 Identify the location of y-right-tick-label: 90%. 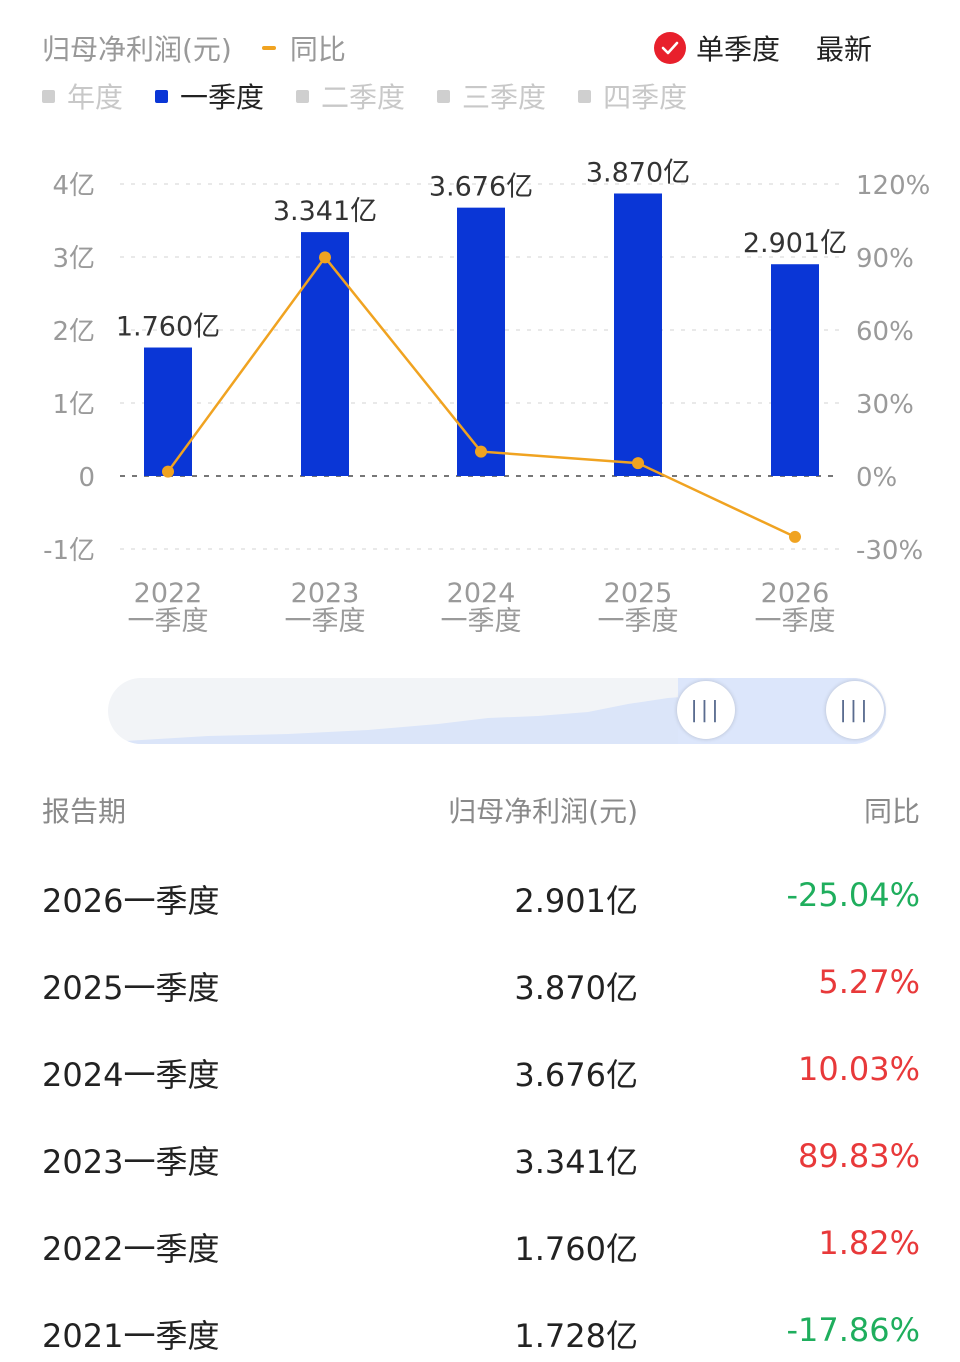
(885, 259).